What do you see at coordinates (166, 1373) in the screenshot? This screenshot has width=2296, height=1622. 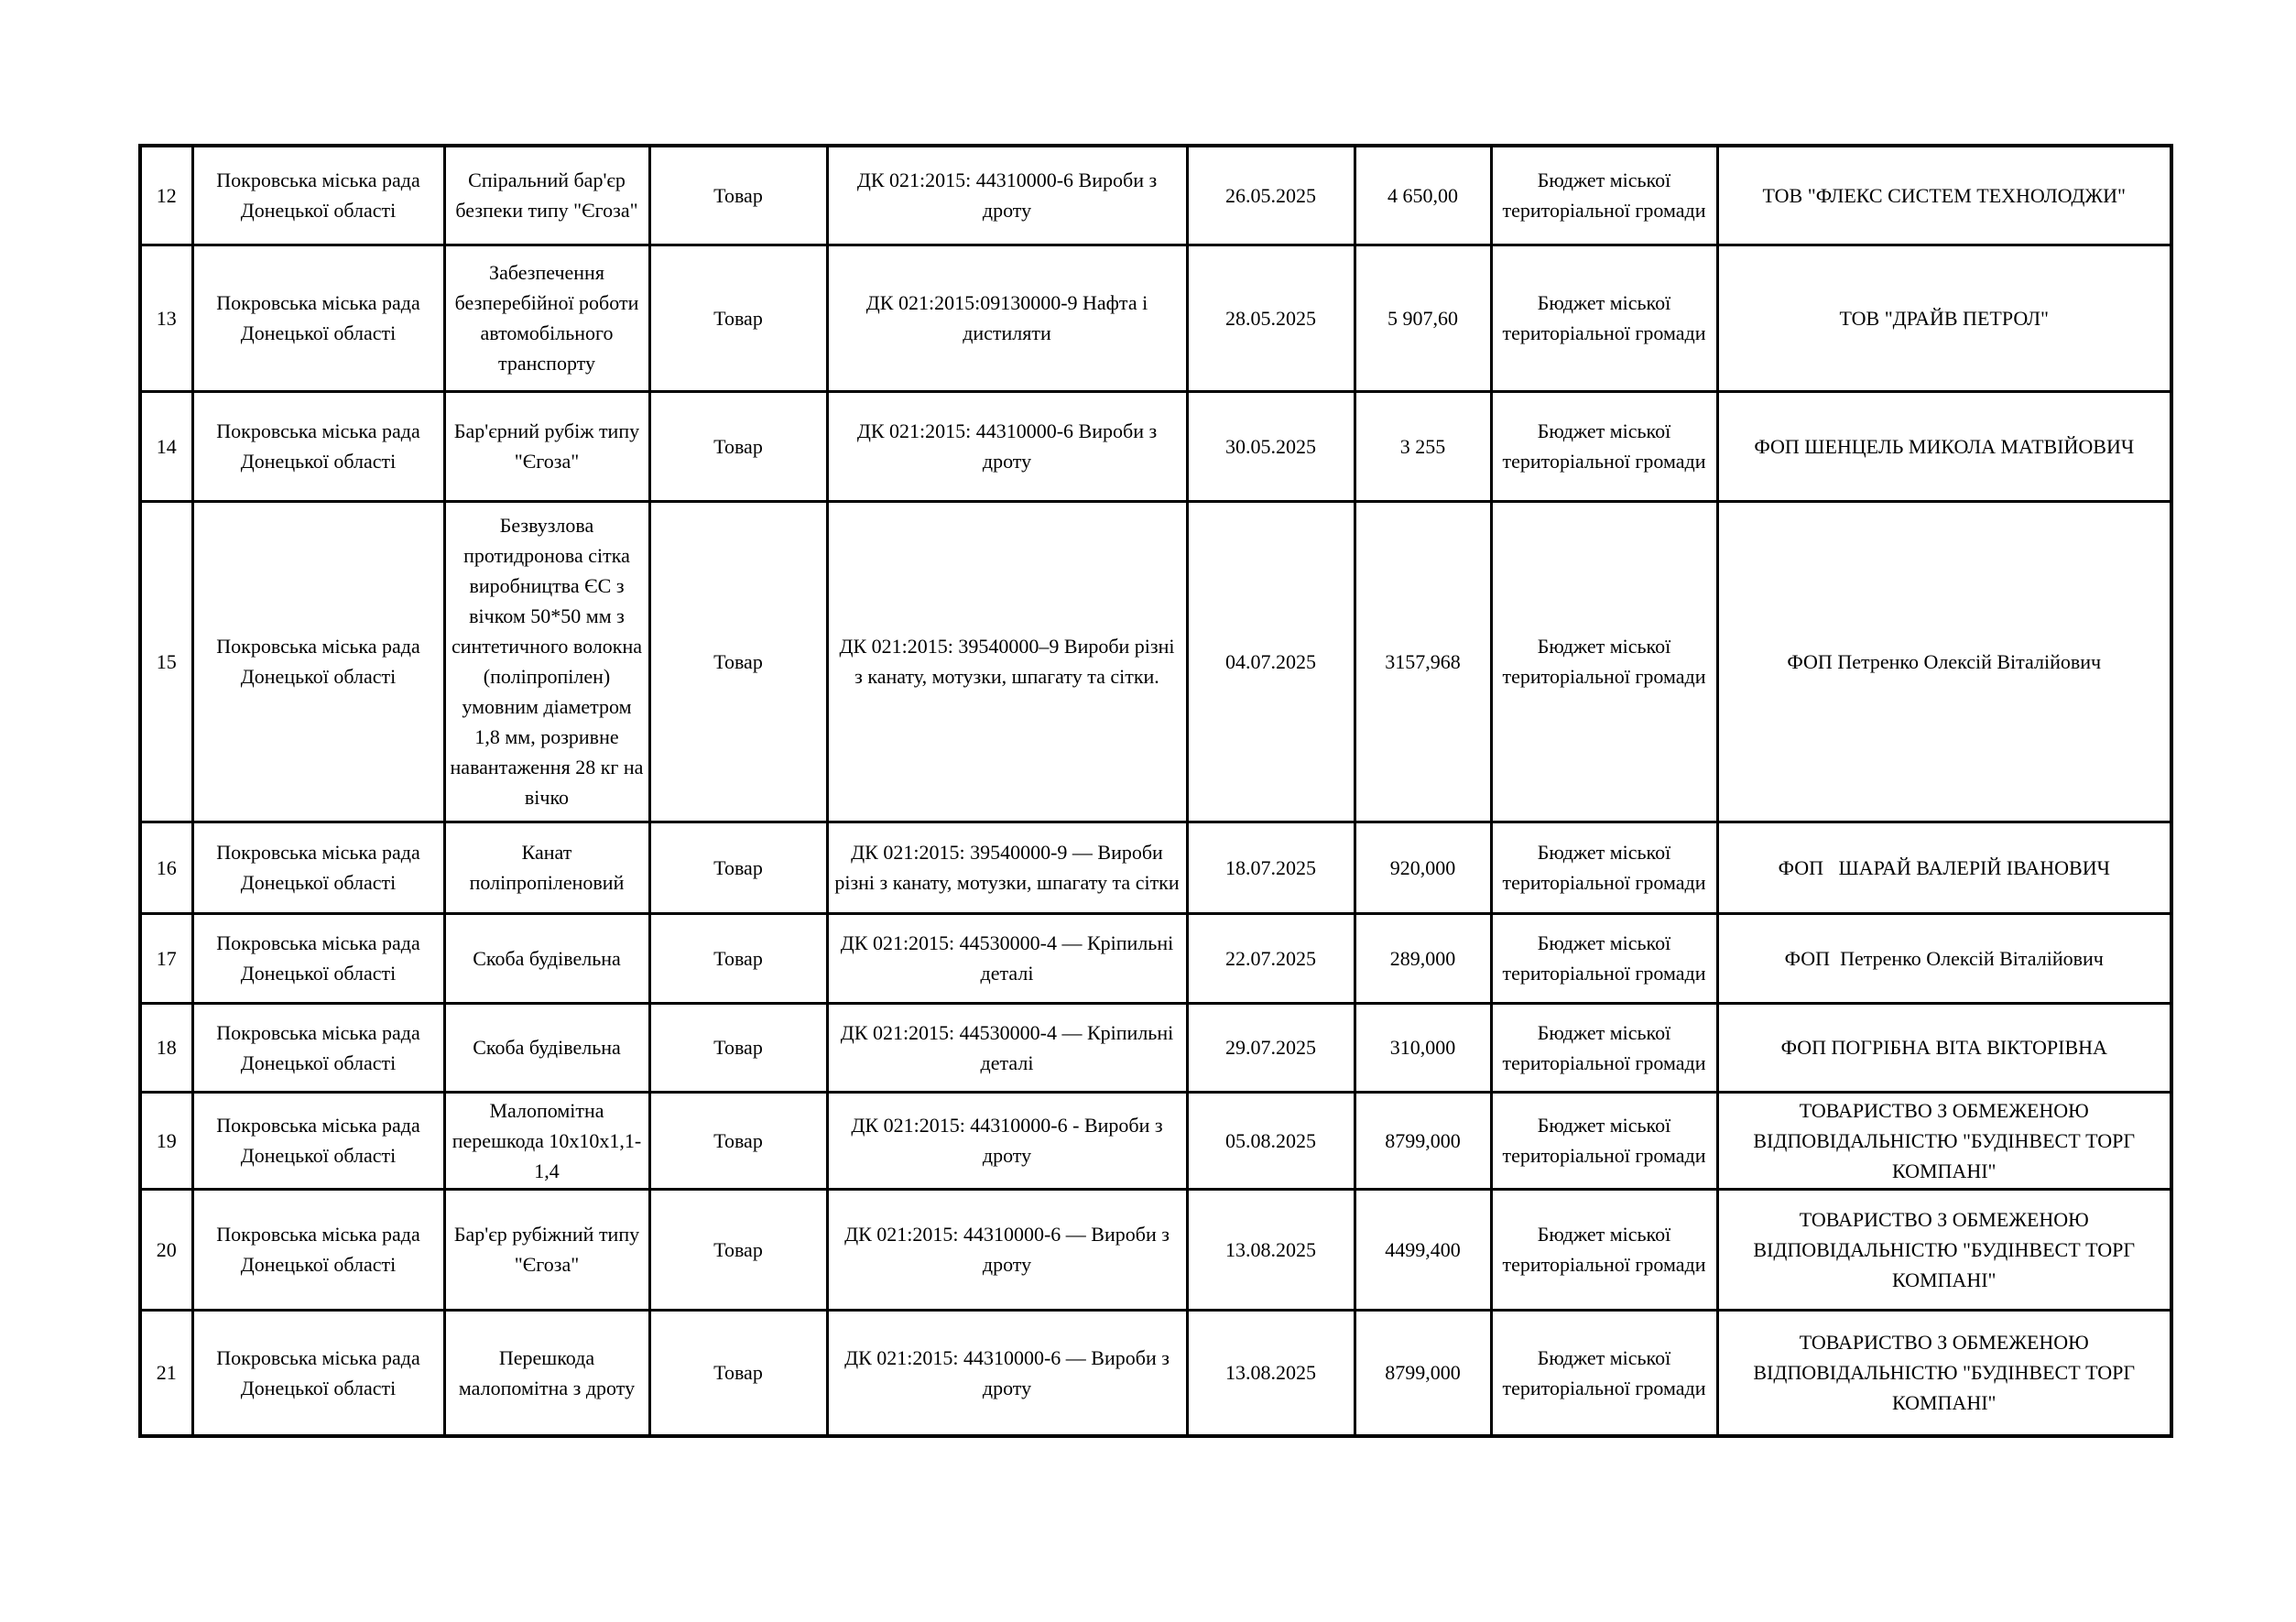 I see `cell-row-number: 21` at bounding box center [166, 1373].